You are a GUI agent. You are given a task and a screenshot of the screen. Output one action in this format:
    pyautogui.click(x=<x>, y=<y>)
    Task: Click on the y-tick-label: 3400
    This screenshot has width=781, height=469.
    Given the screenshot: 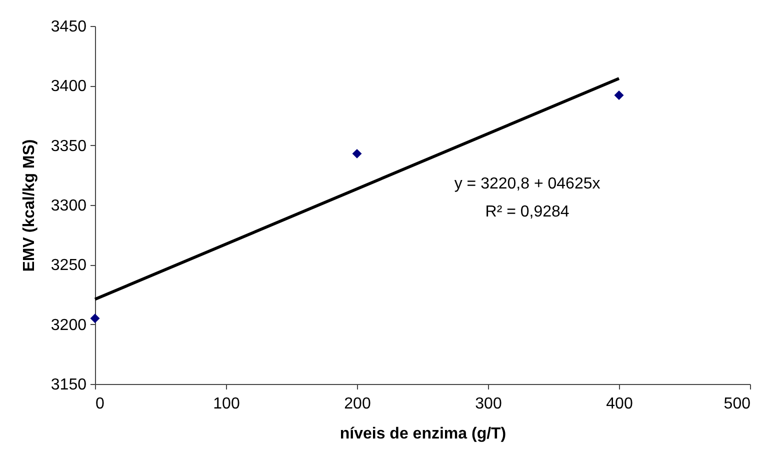 What is the action you would take?
    pyautogui.click(x=68, y=87)
    